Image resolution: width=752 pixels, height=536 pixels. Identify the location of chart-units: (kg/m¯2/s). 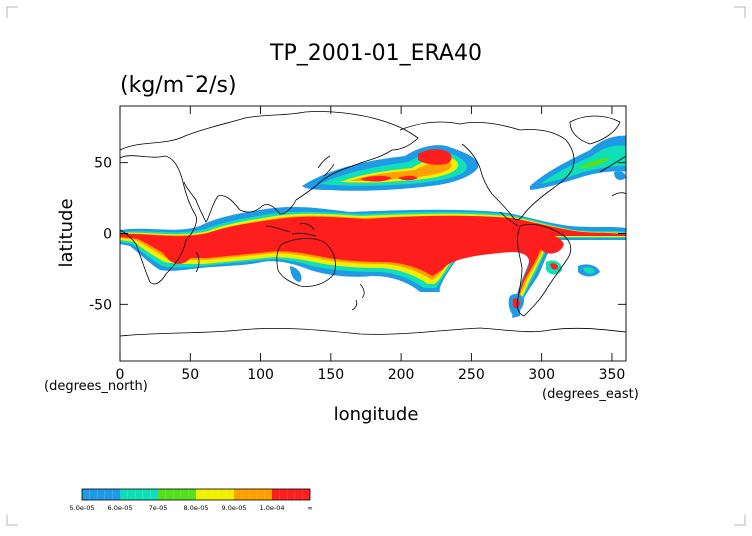
(178, 85).